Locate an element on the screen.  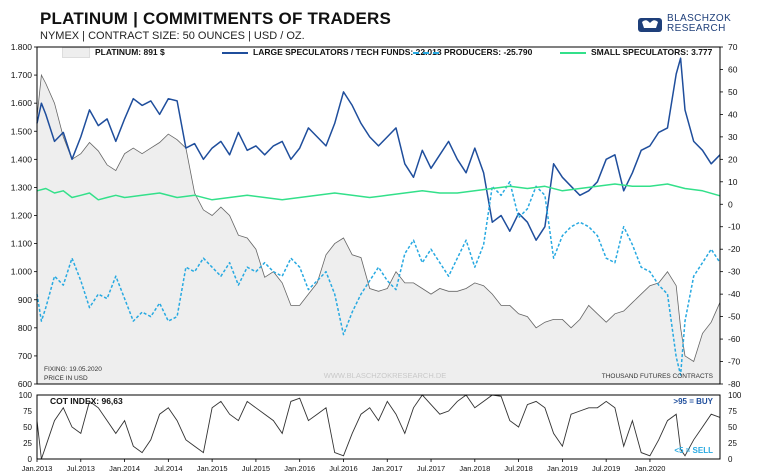
left-axis-tick-label: 1.500 is located at coordinates (22, 131).